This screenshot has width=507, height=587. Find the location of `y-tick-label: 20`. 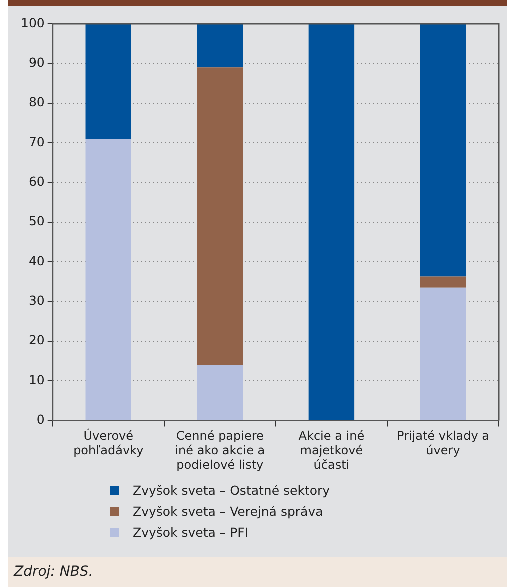

y-tick-label: 20 is located at coordinates (36, 340).